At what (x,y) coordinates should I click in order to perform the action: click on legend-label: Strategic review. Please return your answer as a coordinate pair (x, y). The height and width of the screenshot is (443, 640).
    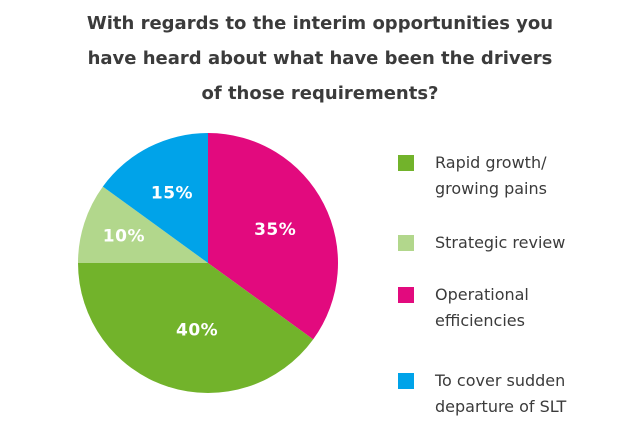
    Looking at the image, I should click on (500, 242).